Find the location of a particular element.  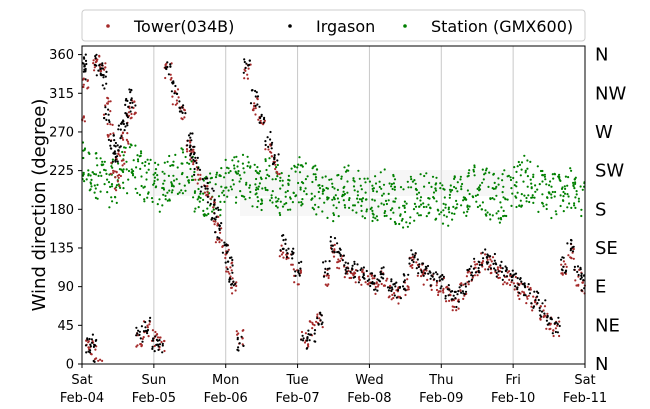

y-tick-label: 315 is located at coordinates (61, 94).